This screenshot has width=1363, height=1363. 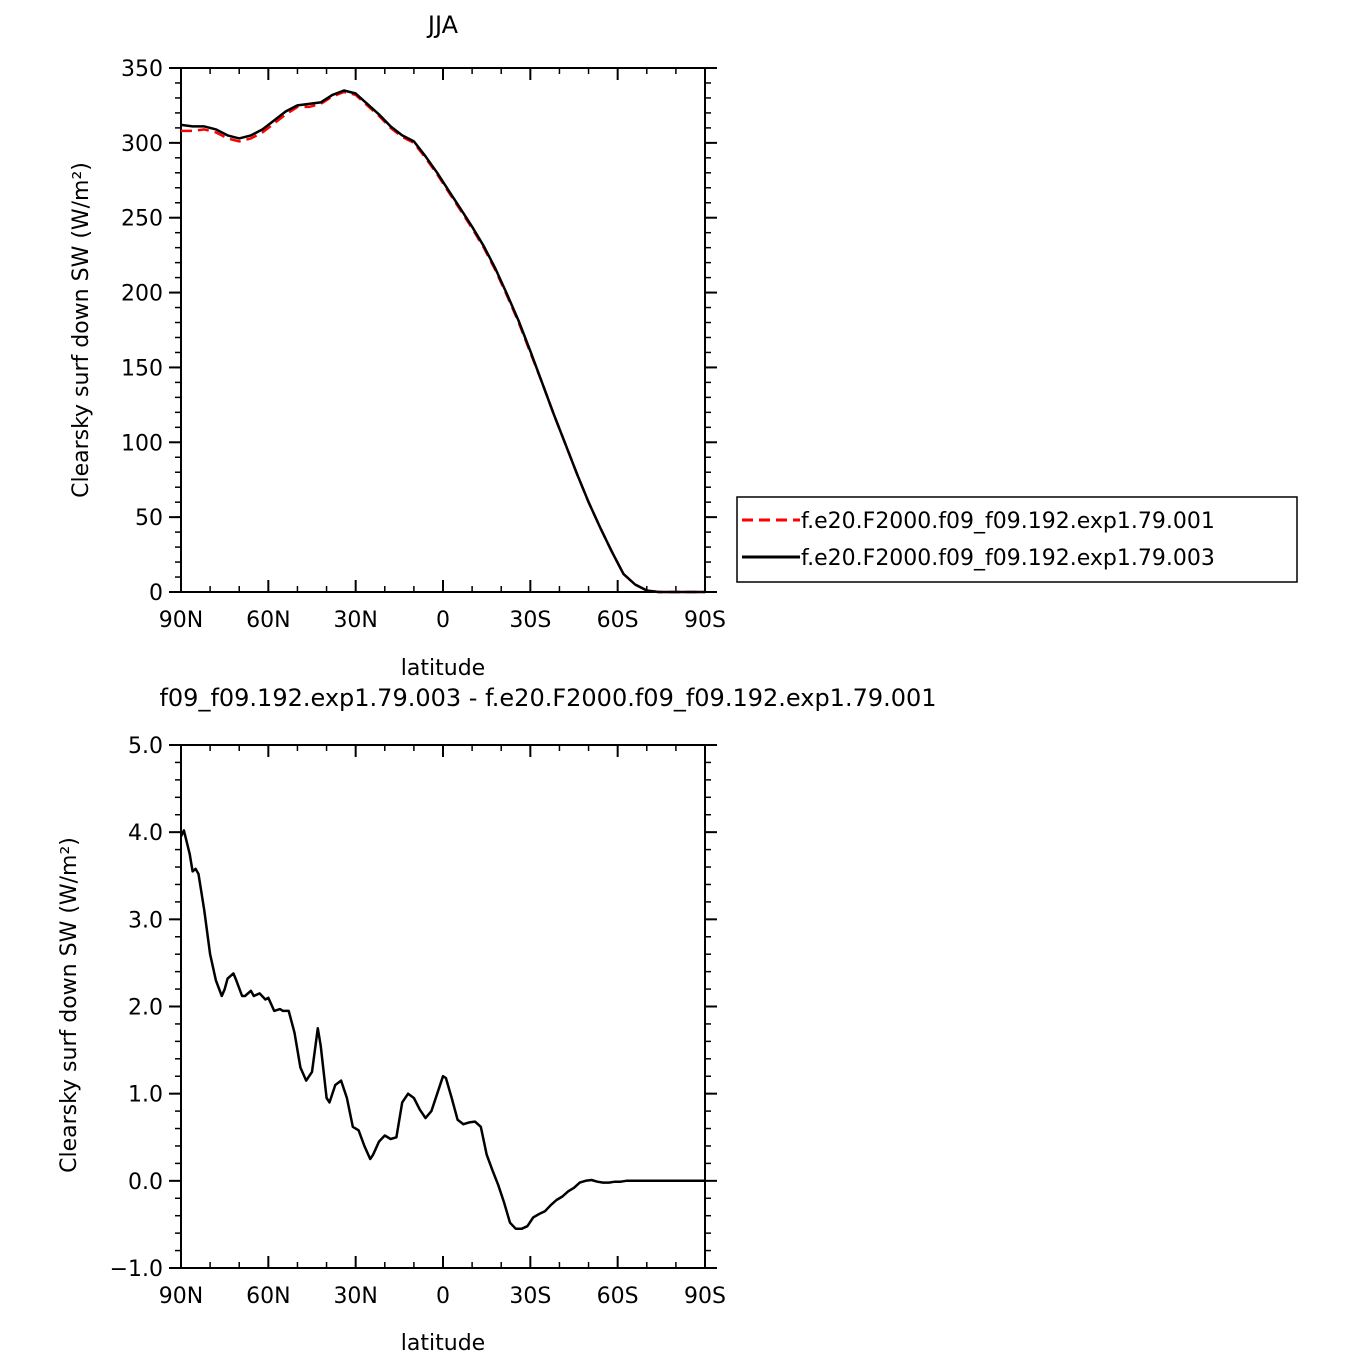 What do you see at coordinates (81, 330) in the screenshot?
I see `top-y-axis-label: Clearsky surf down SW (W/m²)` at bounding box center [81, 330].